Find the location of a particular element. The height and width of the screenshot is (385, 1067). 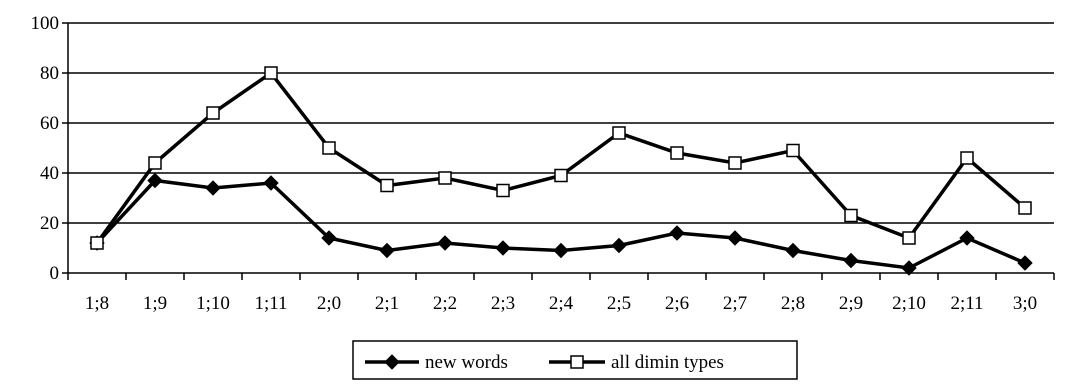

y-tick-label: 0 is located at coordinates (55, 273).